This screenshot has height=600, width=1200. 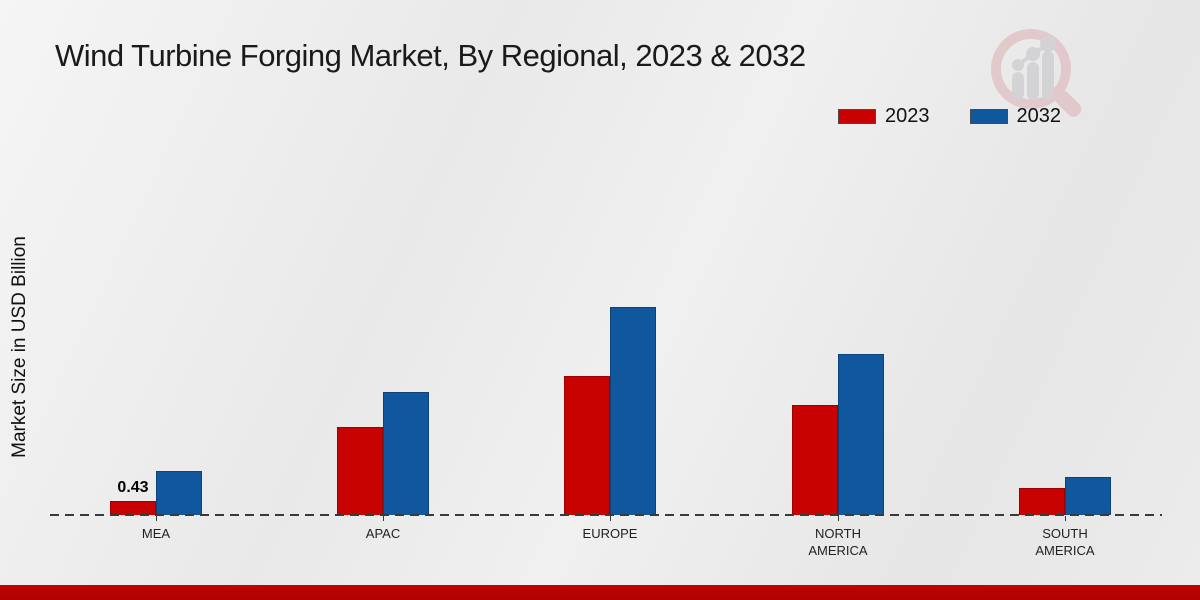 I want to click on bar-mea-2032, so click(x=179, y=493).